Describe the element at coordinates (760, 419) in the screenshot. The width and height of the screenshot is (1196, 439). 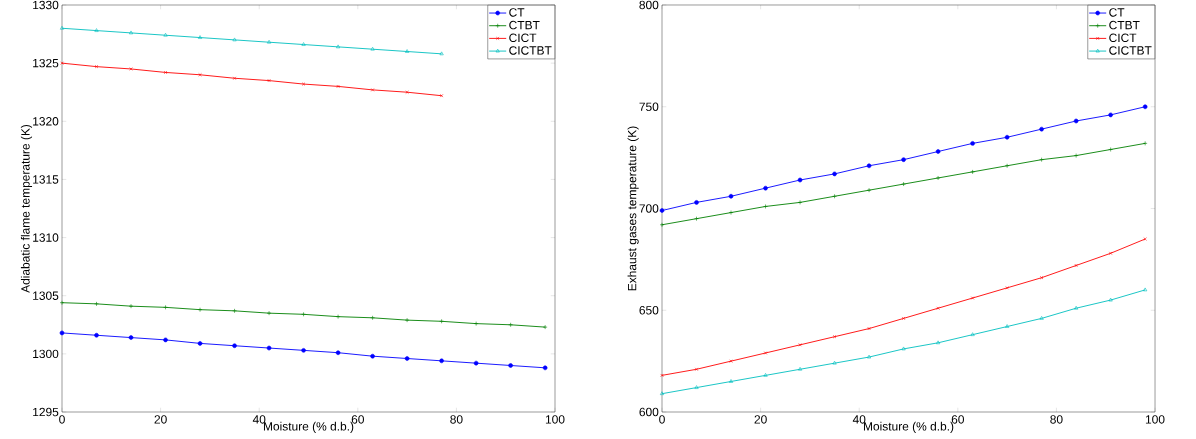
I see `x-tick-label: 20` at that location.